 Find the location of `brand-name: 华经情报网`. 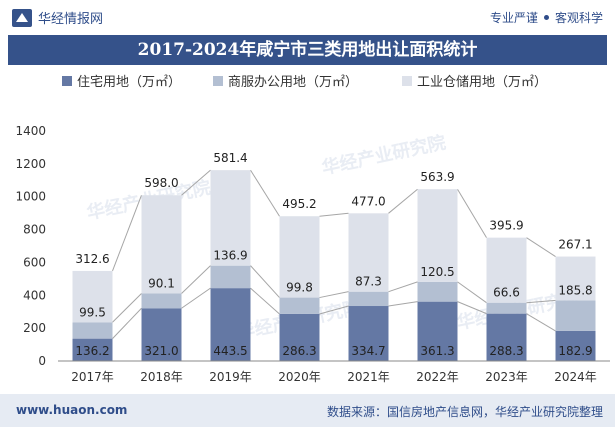

brand-name: 华经情报网 is located at coordinates (71, 19).